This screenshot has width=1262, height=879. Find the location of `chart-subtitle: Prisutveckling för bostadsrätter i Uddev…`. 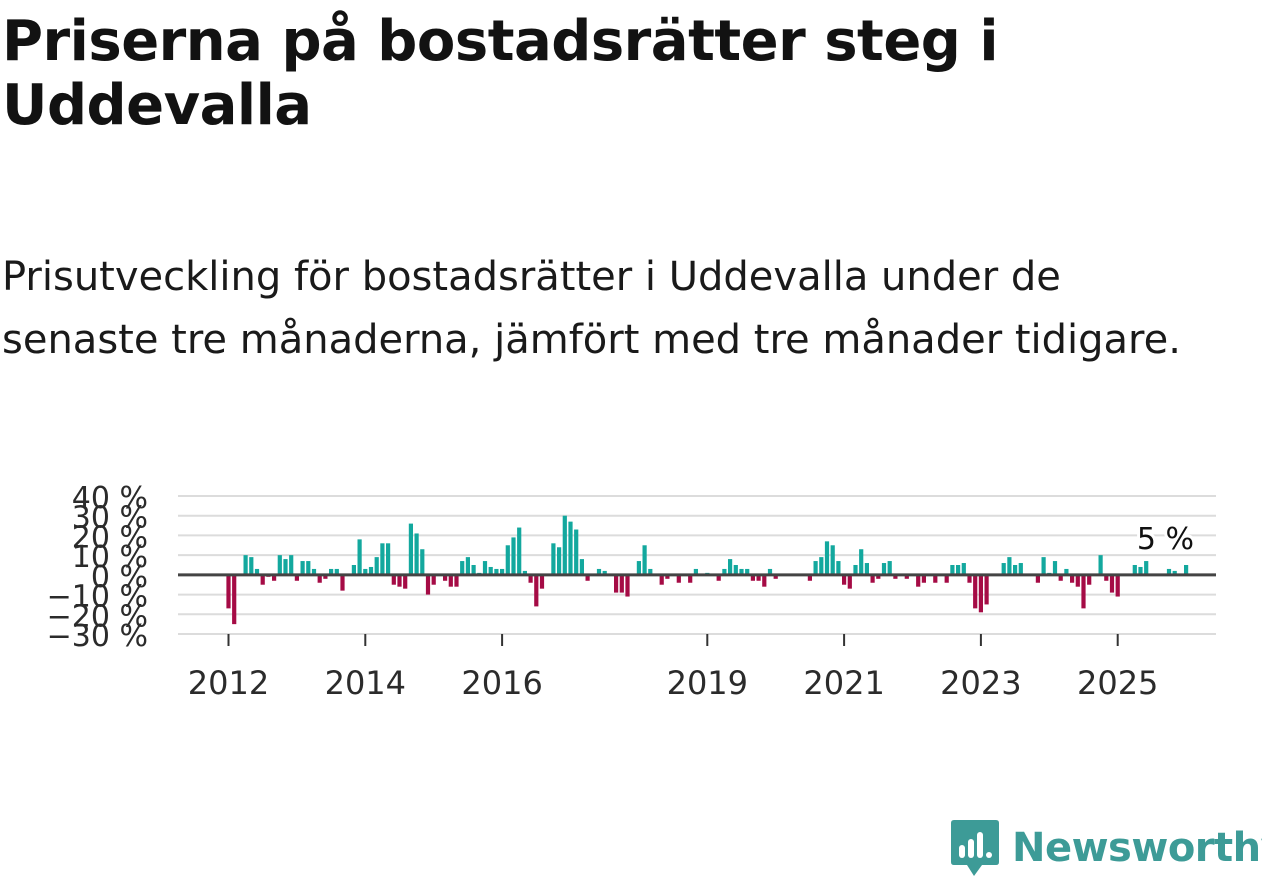

chart-subtitle: Prisutveckling för bostadsrätter i Uddev… is located at coordinates (591, 308).